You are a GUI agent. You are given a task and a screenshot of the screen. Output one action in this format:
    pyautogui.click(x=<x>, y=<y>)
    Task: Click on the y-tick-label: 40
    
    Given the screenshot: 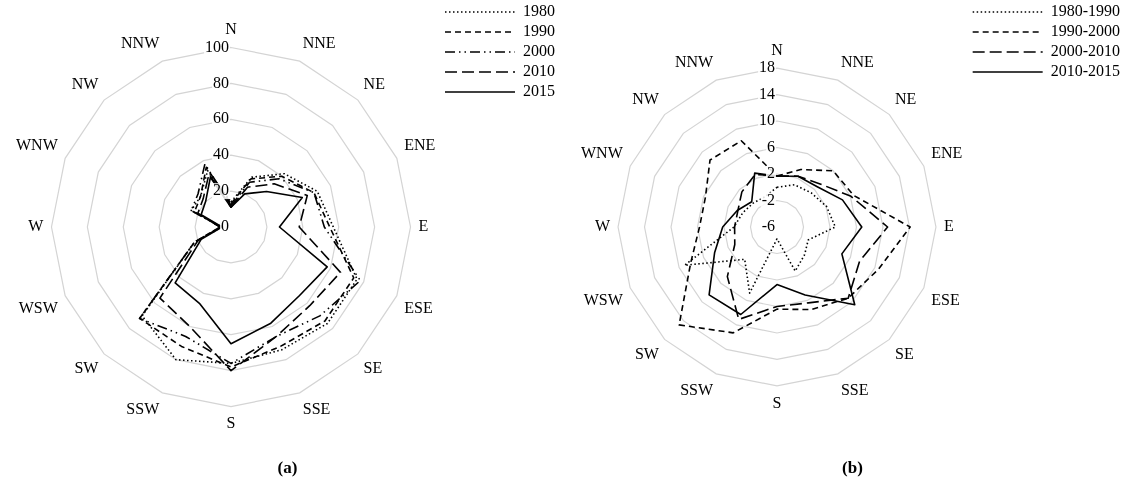 What is the action you would take?
    pyautogui.click(x=221, y=154)
    